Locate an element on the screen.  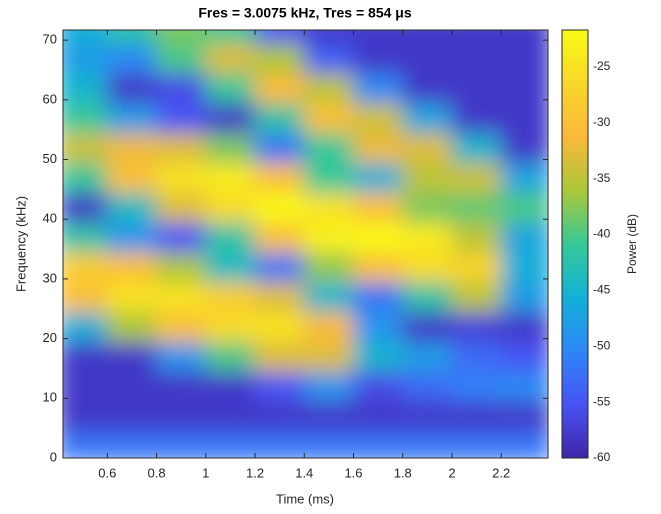
x-tick-label: 1.4 is located at coordinates (304, 472).